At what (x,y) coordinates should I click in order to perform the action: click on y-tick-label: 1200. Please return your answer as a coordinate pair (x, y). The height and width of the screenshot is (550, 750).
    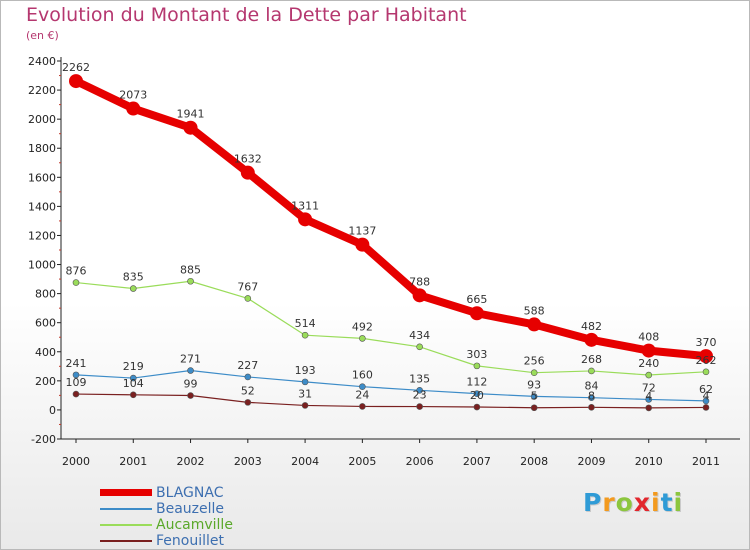
    Looking at the image, I should click on (42, 235).